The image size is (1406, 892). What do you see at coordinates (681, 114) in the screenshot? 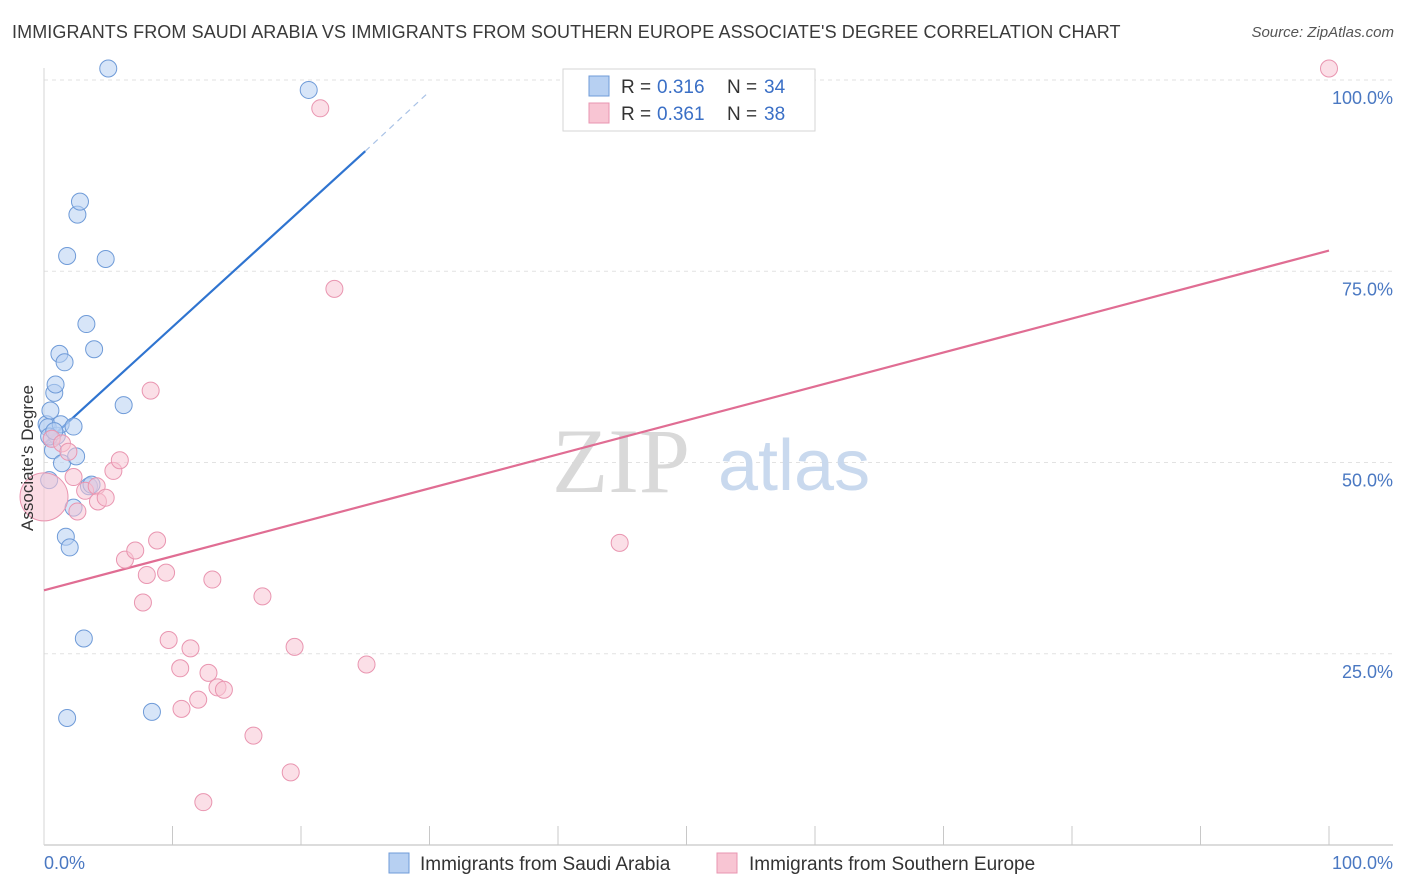
I see `stats-legend-r-value-2: 0.361` at bounding box center [681, 114].